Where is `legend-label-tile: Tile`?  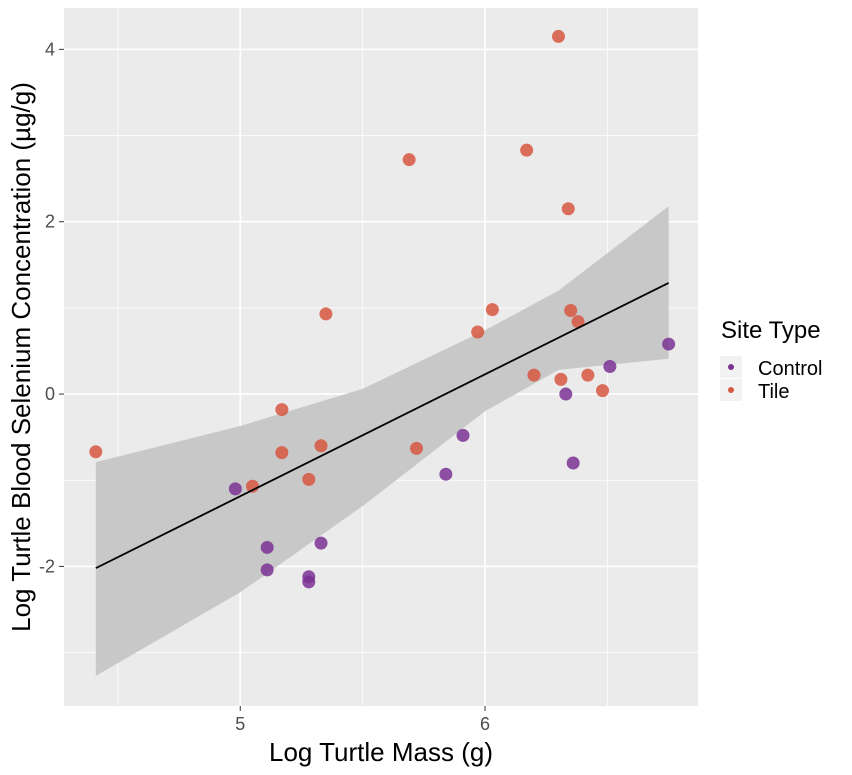 legend-label-tile: Tile is located at coordinates (773, 392).